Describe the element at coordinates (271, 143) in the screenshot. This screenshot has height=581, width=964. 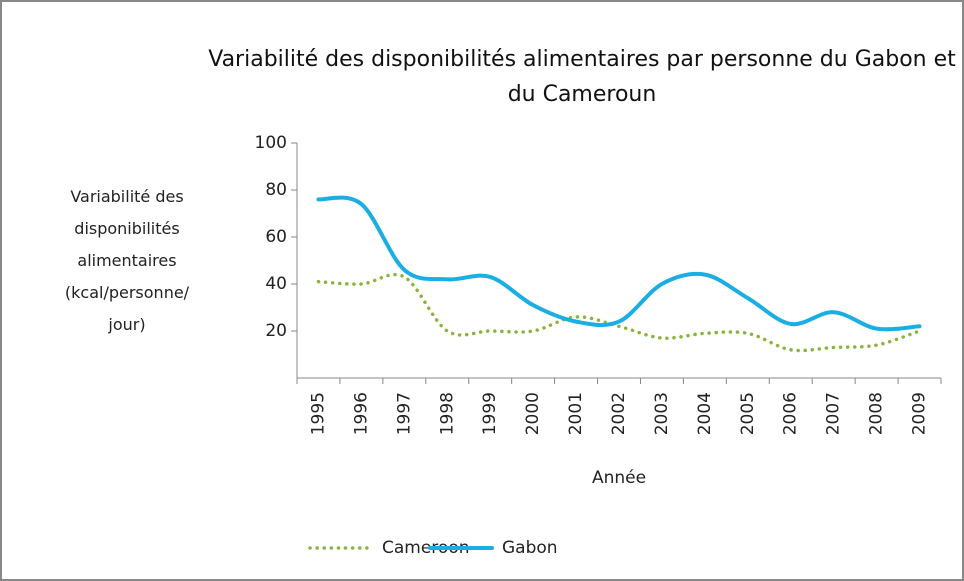
I see `y-tick-label: 100` at that location.